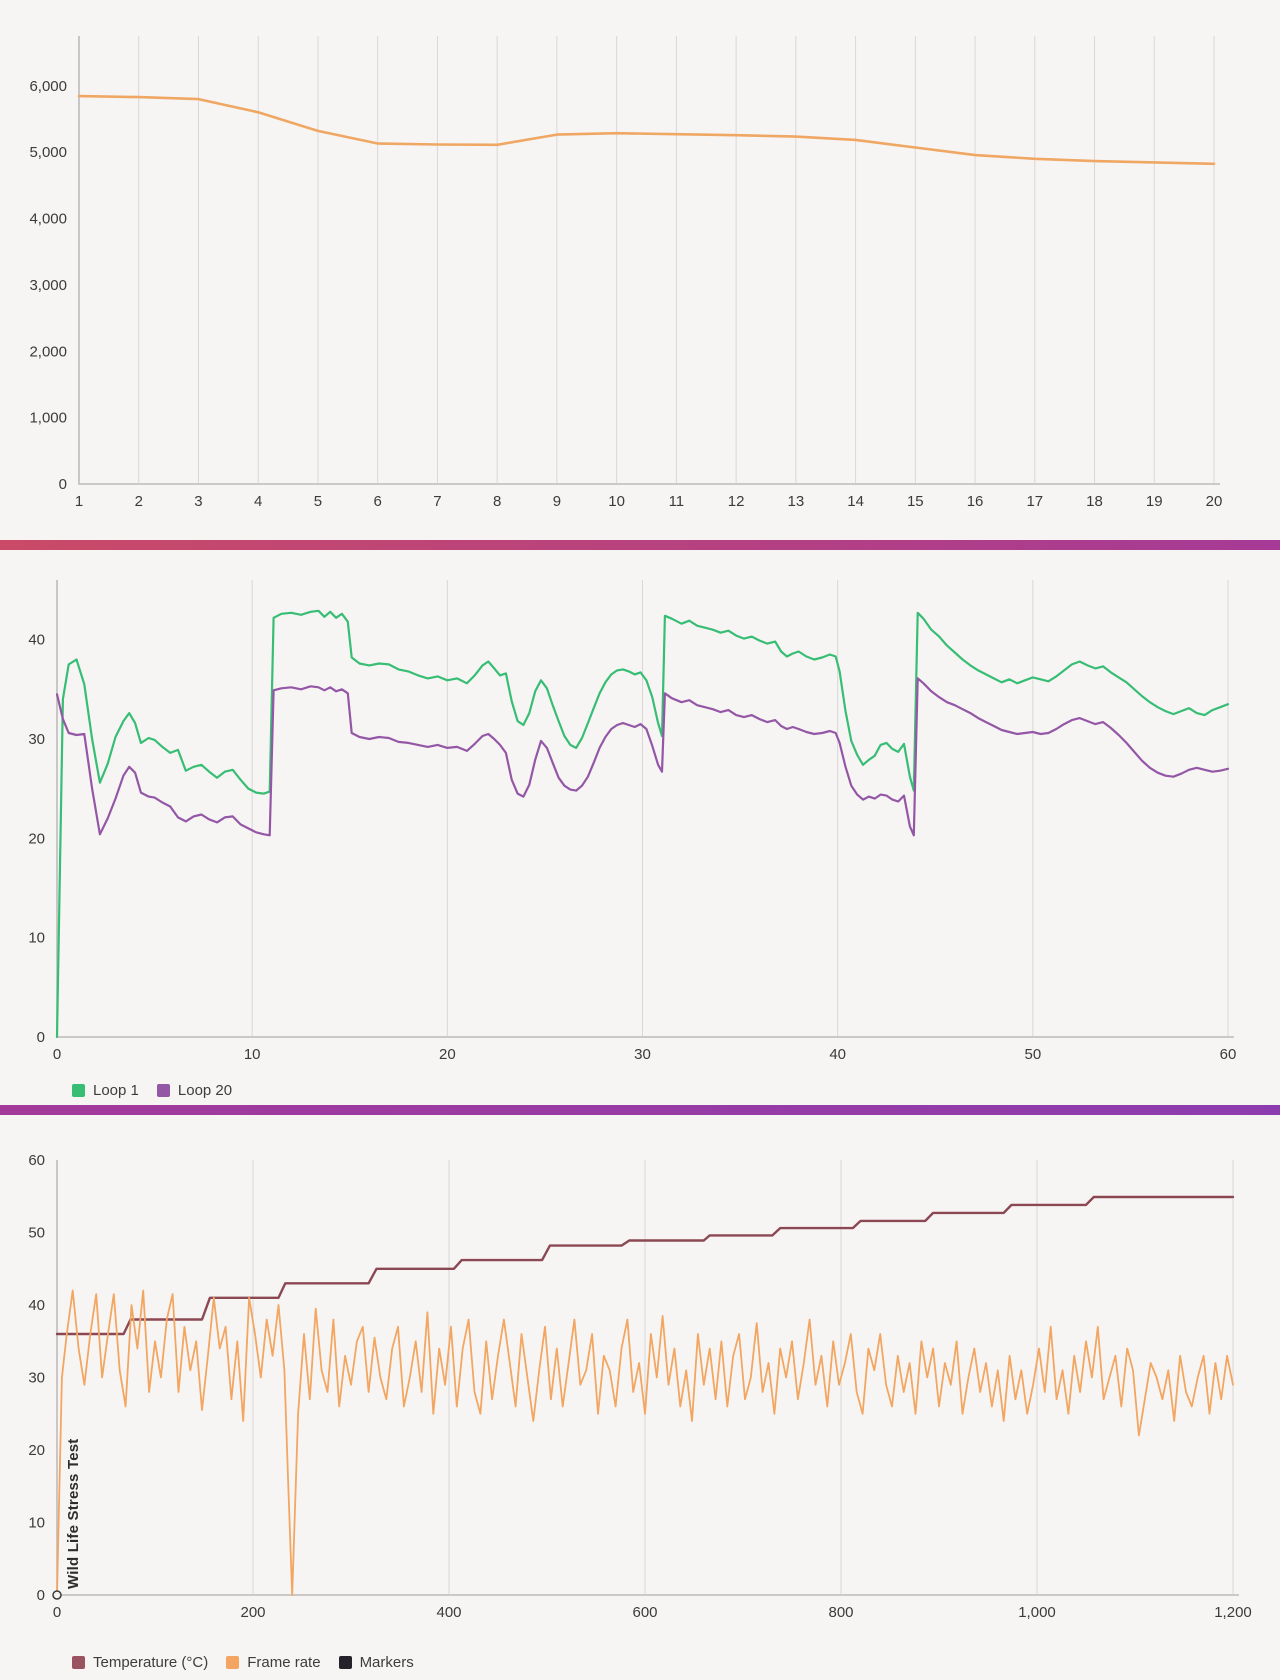  What do you see at coordinates (645, 1265) in the screenshot?
I see `series-temperature-c` at bounding box center [645, 1265].